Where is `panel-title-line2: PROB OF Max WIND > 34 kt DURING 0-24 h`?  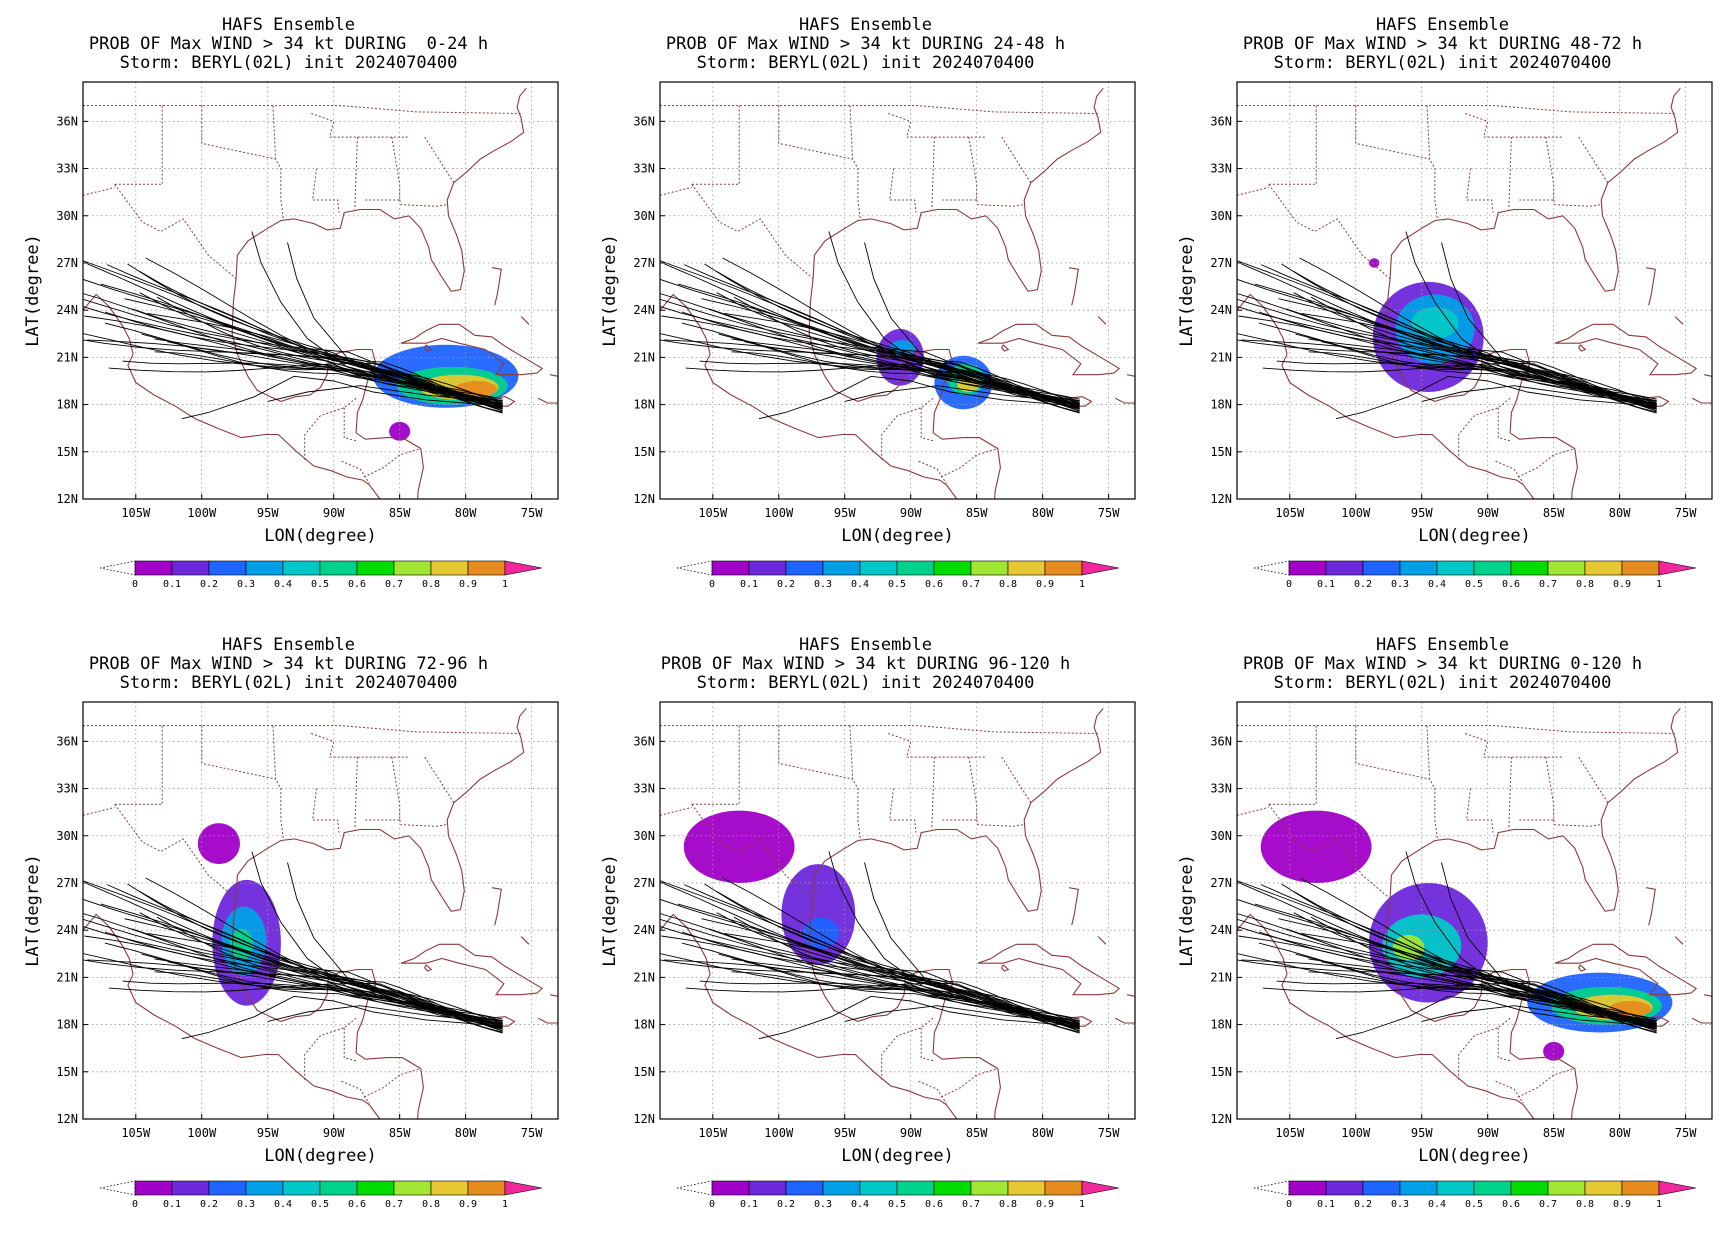
panel-title-line2: PROB OF Max WIND > 34 kt DURING 0-24 h is located at coordinates (288, 44).